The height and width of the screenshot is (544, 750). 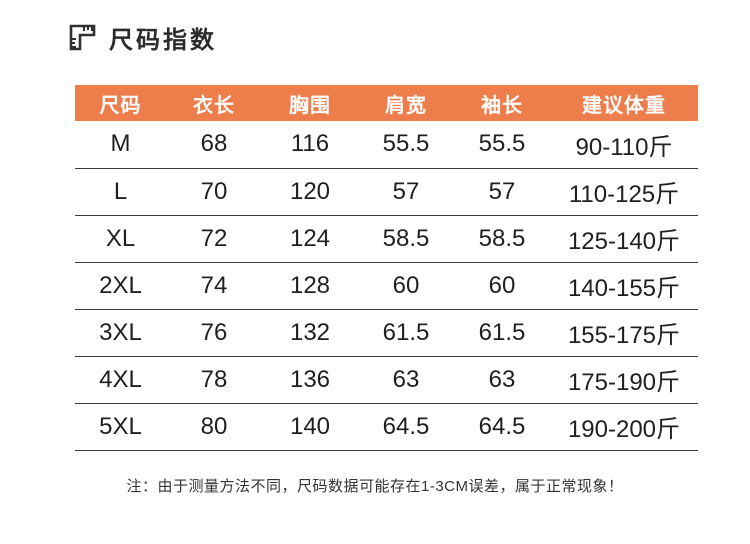 I want to click on value-cell: 80, so click(x=214, y=427).